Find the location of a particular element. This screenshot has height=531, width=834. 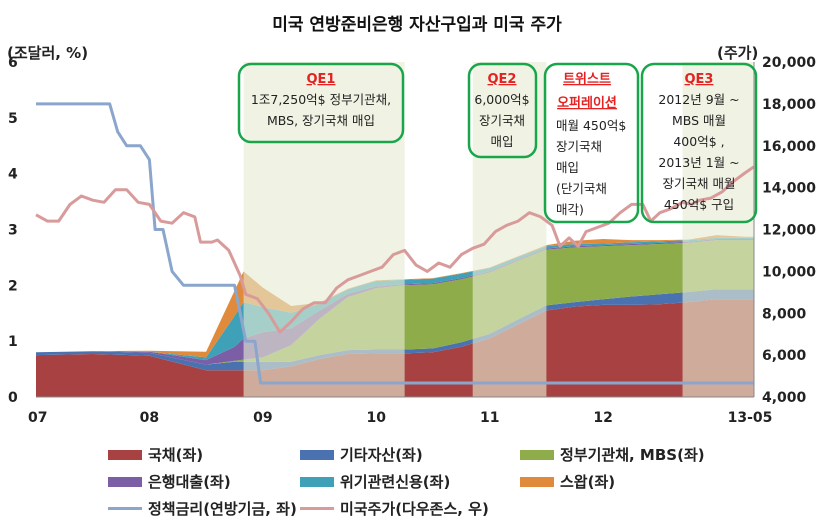

qe3-text-0: 2012년 9월 ~ is located at coordinates (698, 99).